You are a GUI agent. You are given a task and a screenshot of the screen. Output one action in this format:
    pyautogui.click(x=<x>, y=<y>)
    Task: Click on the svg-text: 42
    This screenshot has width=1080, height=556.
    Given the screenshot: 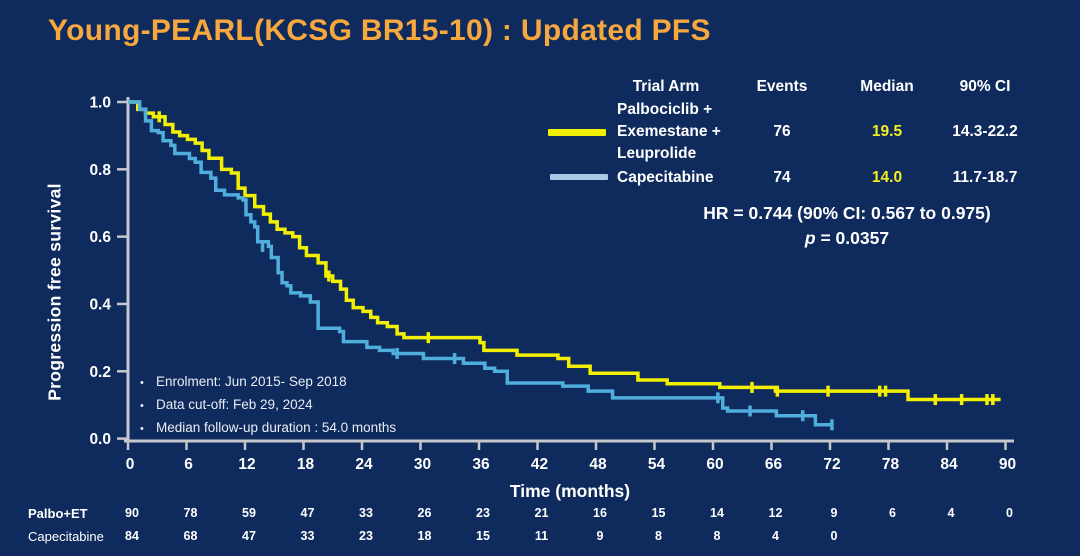 What is the action you would take?
    pyautogui.click(x=539, y=464)
    